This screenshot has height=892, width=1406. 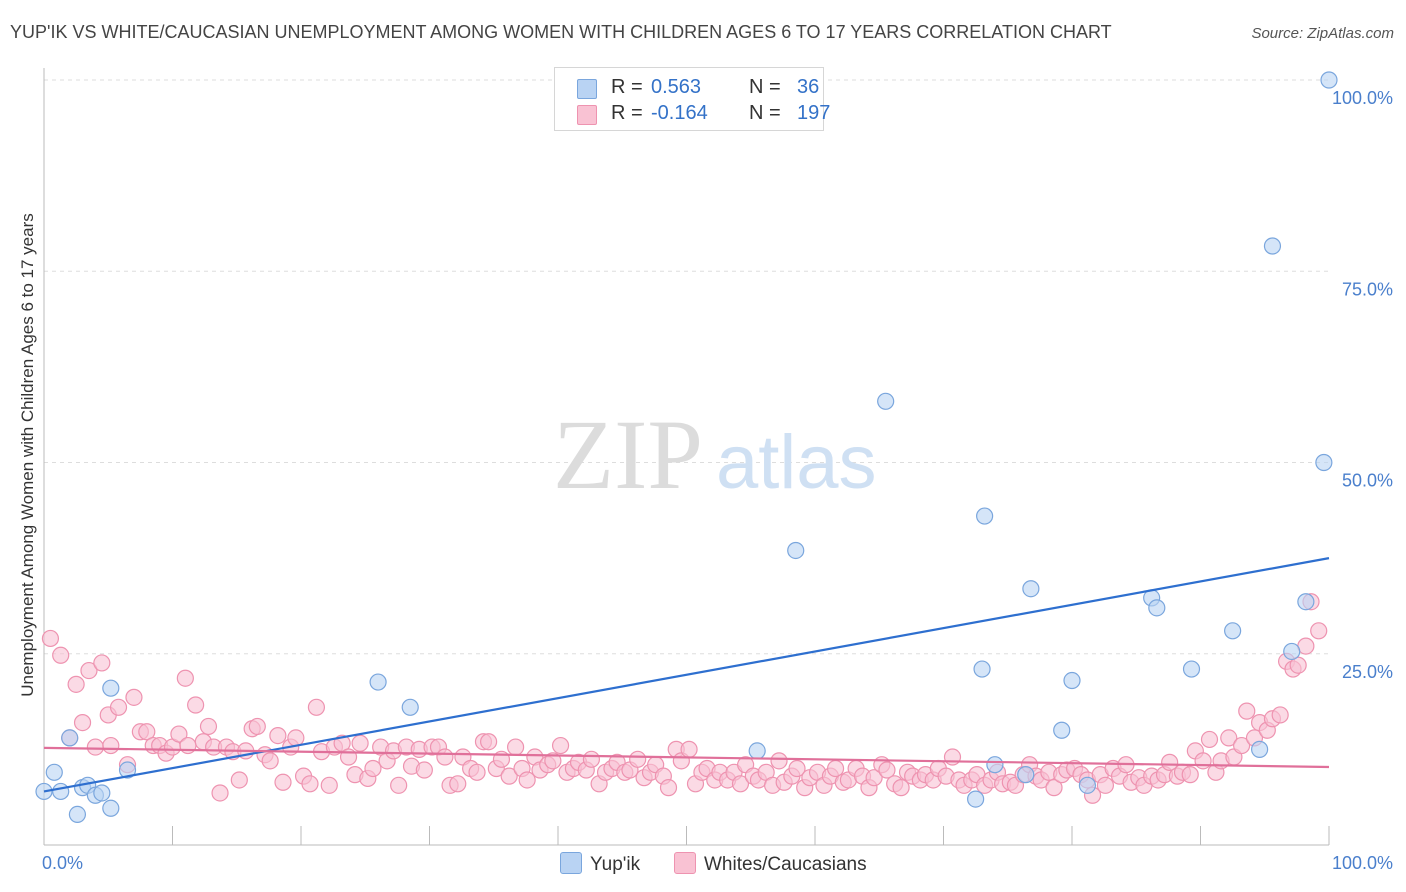 What do you see at coordinates (615, 864) in the screenshot?
I see `bottom-legend-label-yupik: Yup'ik` at bounding box center [615, 864].